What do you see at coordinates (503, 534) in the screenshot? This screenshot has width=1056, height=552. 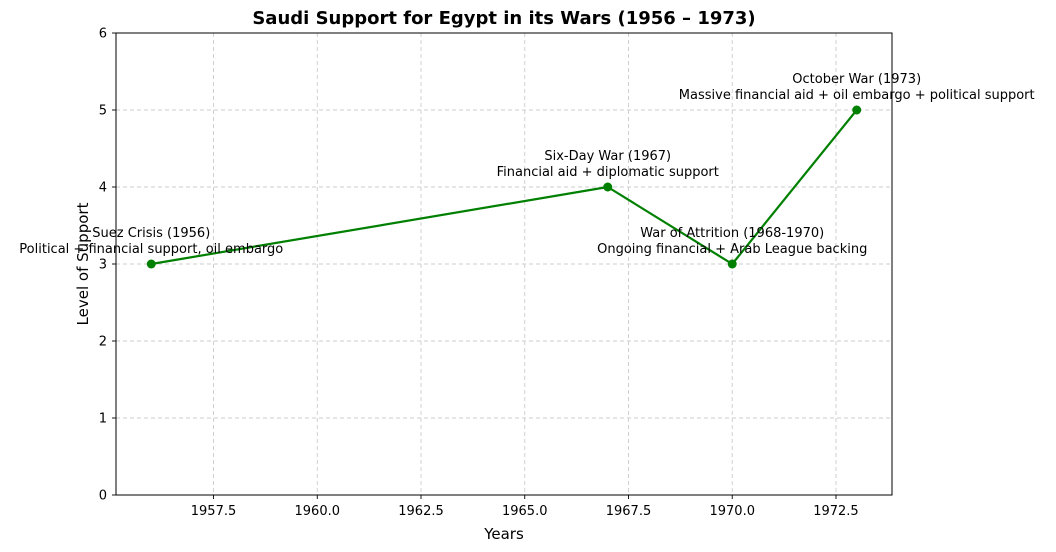 I see `x-axis-label: Years` at bounding box center [503, 534].